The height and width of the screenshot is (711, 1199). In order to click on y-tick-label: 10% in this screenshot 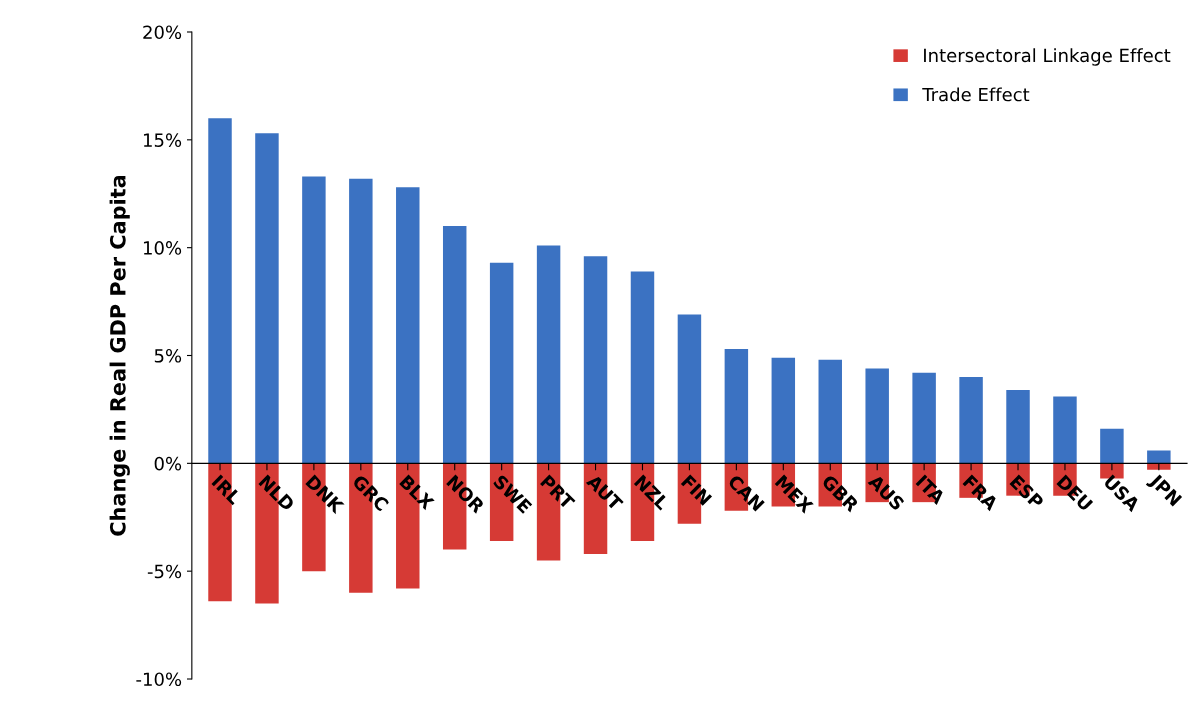, I will do `click(162, 248)`.